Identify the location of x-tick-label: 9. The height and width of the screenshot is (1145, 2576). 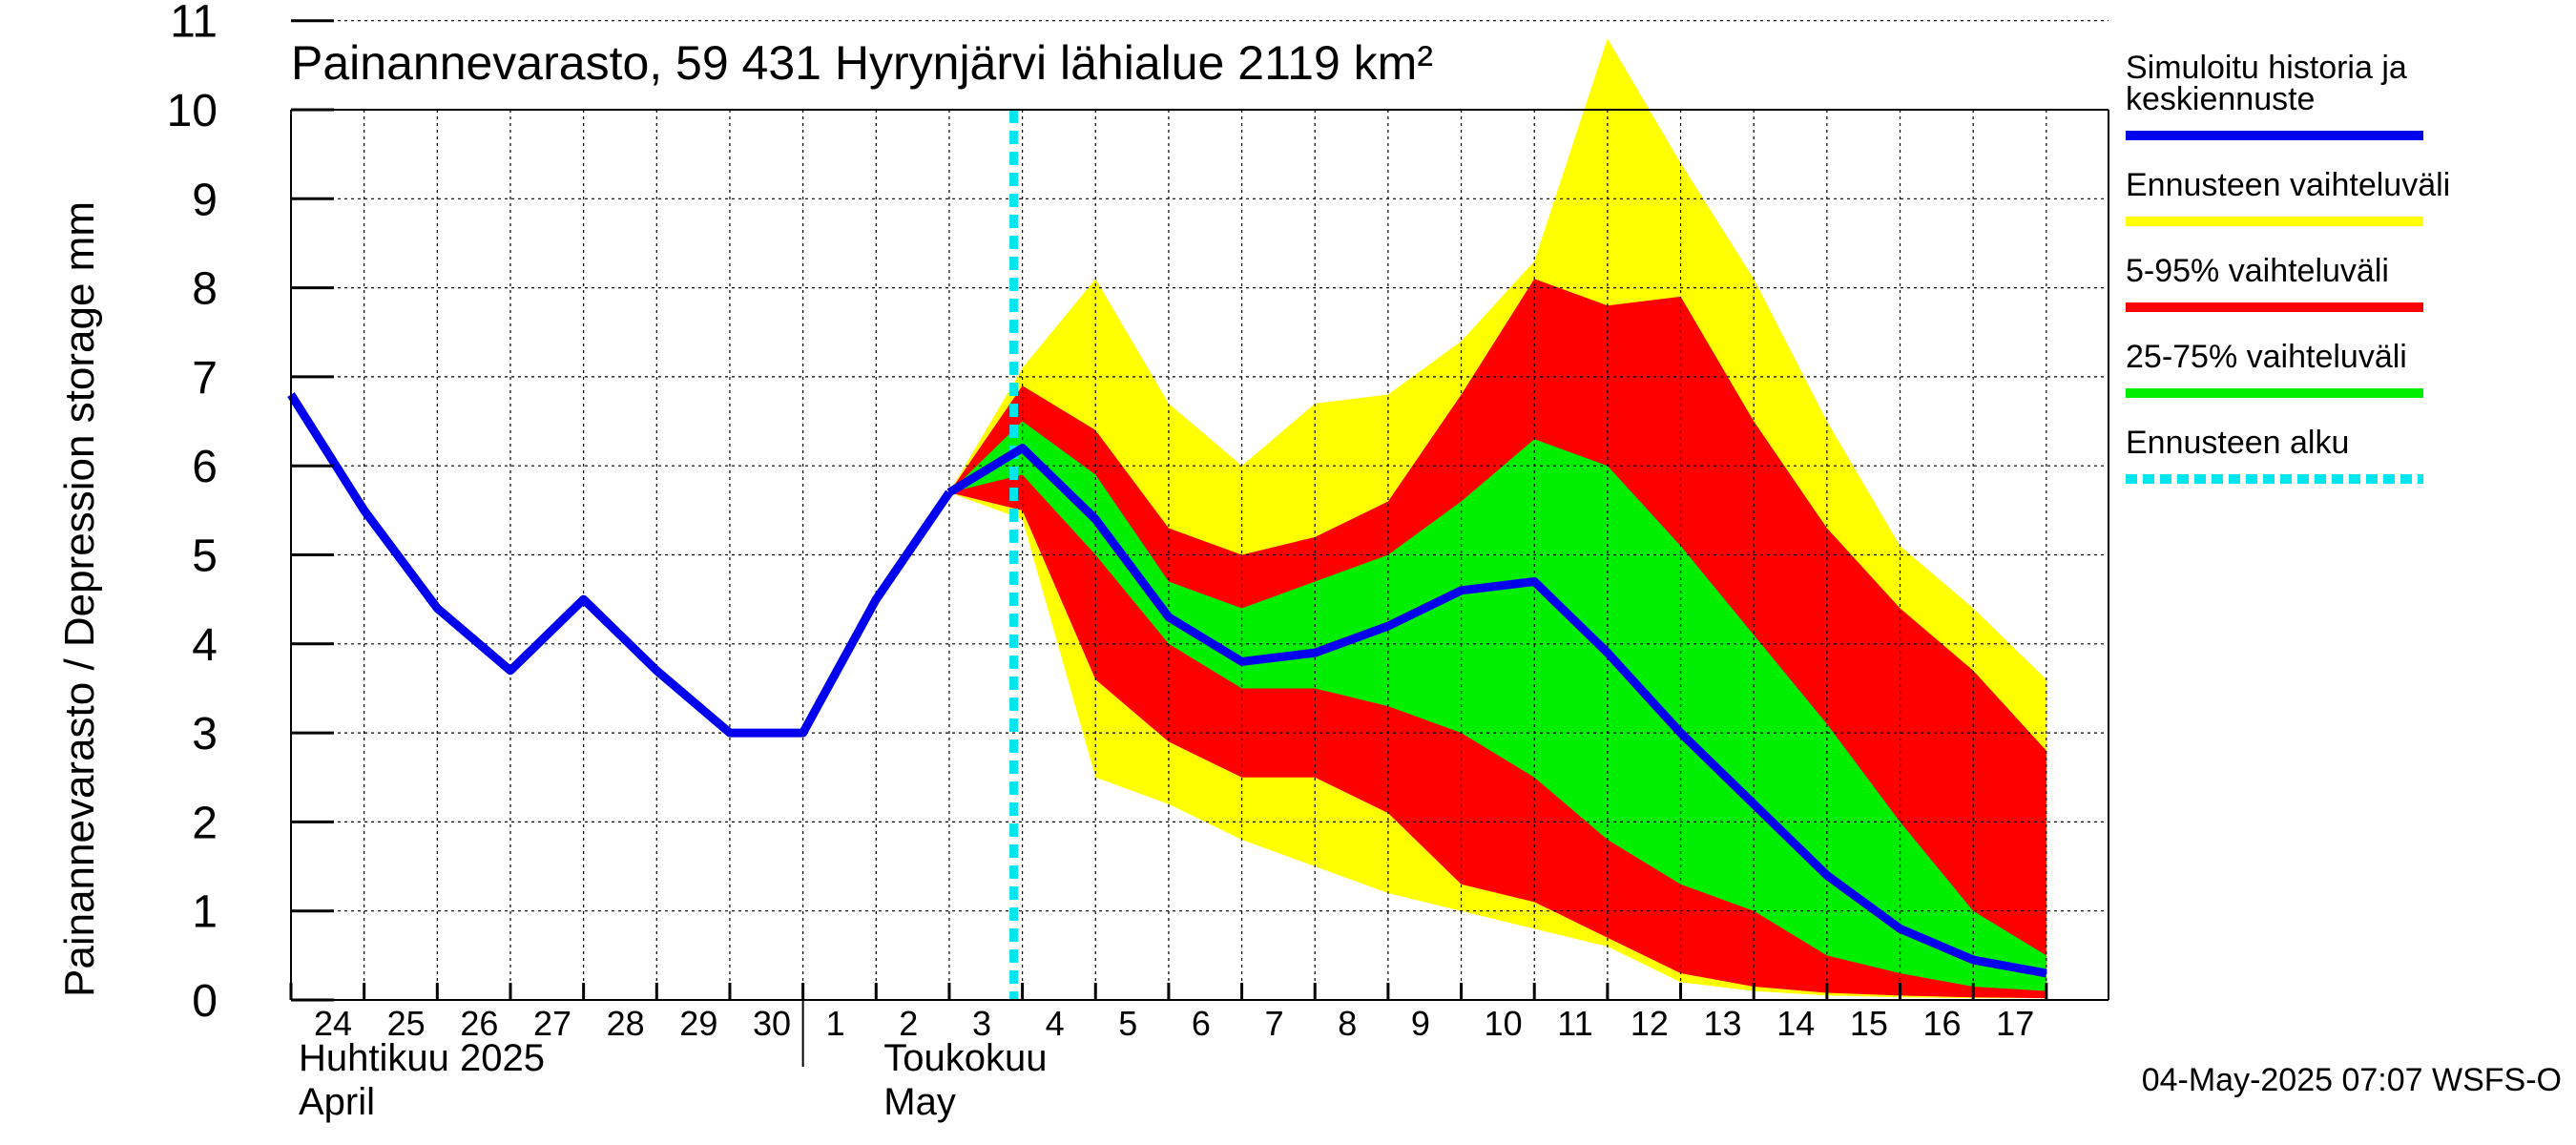
(1420, 1023).